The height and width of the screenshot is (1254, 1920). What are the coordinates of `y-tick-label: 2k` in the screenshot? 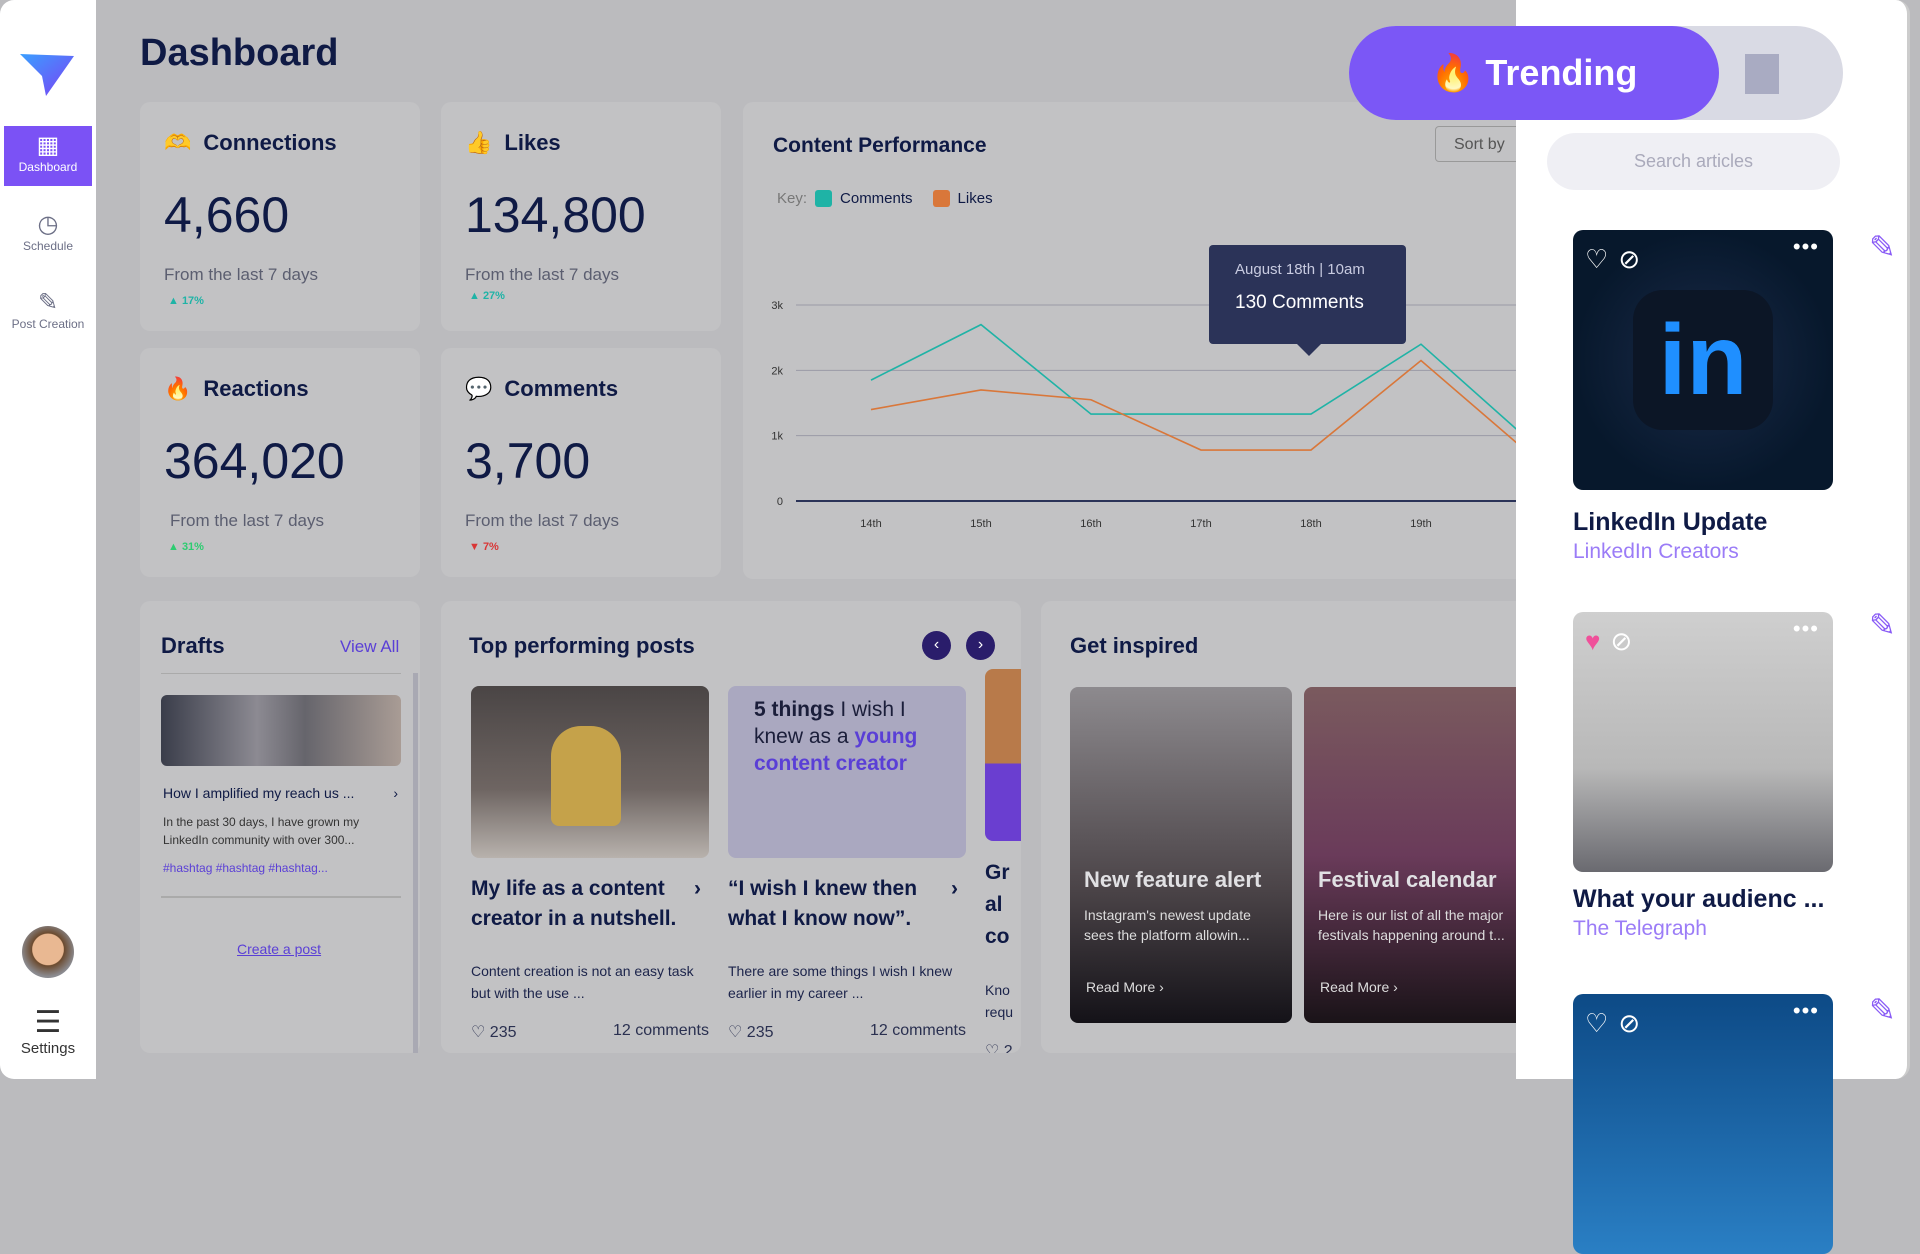 It's located at (777, 371).